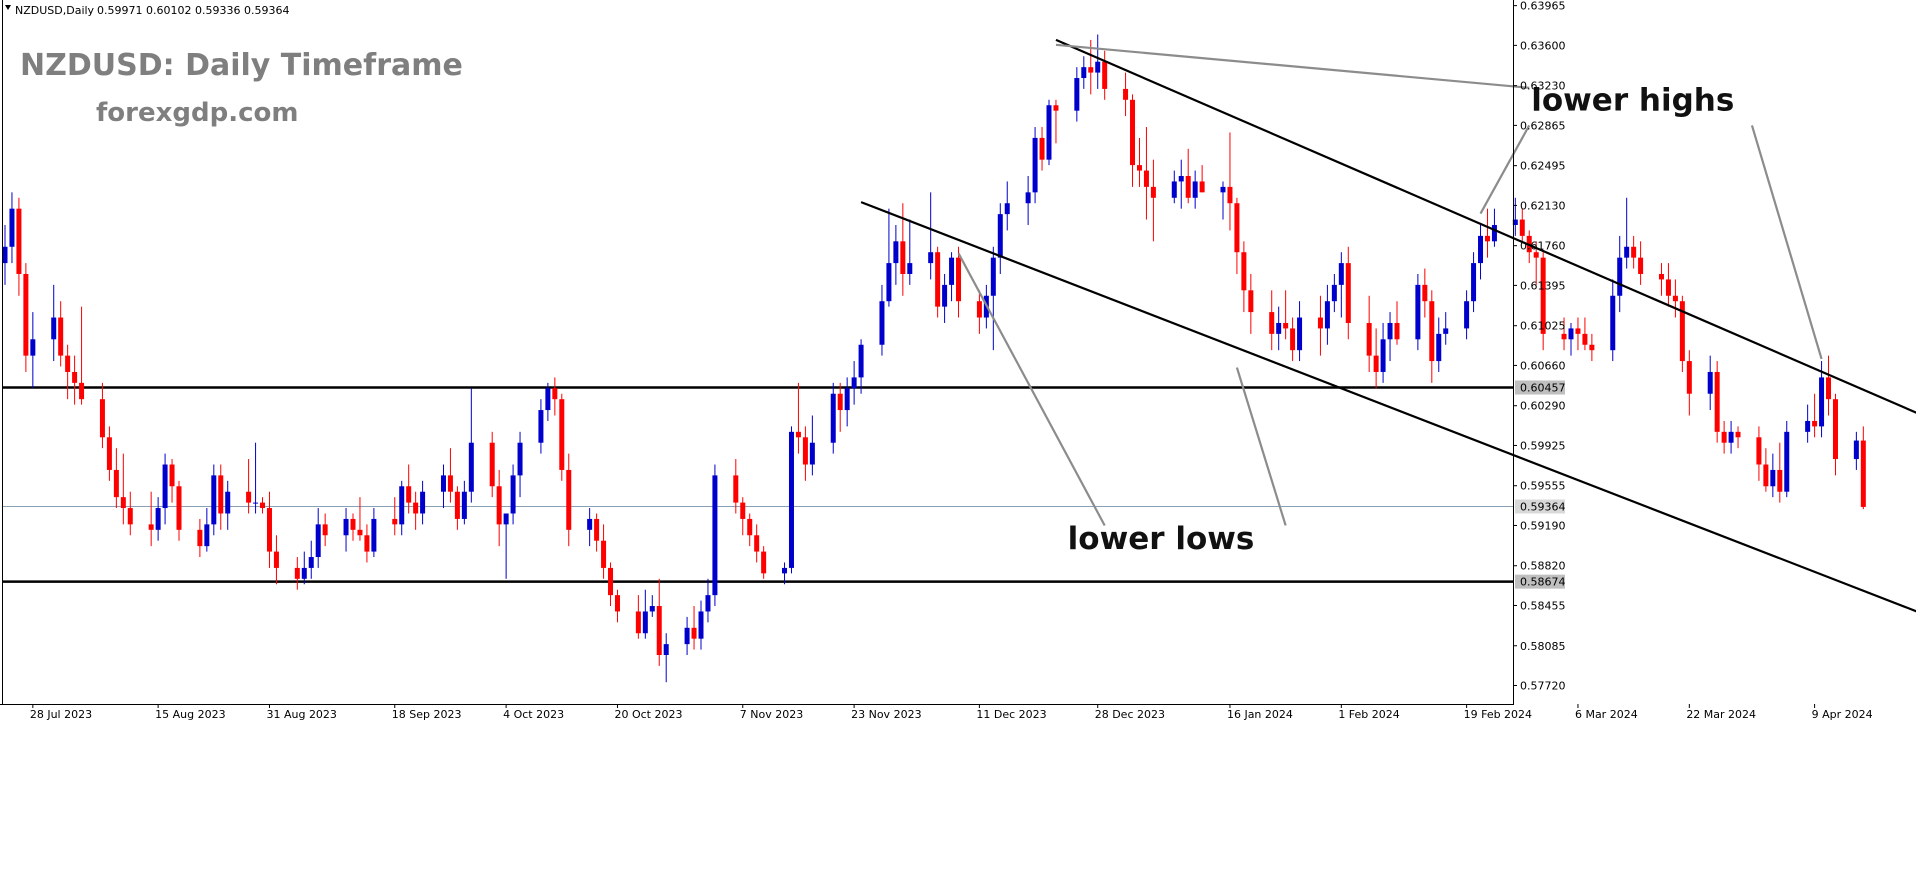  Describe the element at coordinates (1498, 714) in the screenshot. I see `time-tick-label: 19 Feb 2024` at that location.